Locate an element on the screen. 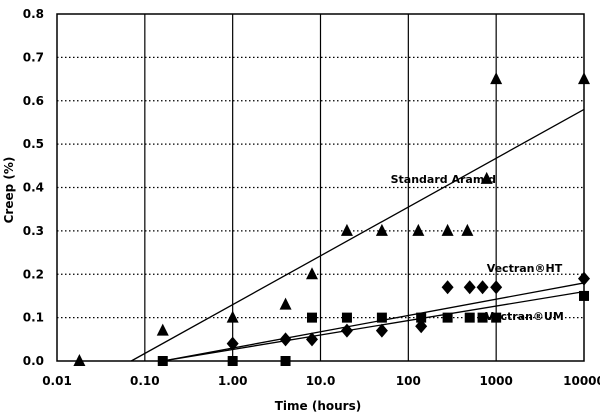 The height and width of the screenshot is (416, 600). series-annotation: Standard Aramid is located at coordinates (443, 179).